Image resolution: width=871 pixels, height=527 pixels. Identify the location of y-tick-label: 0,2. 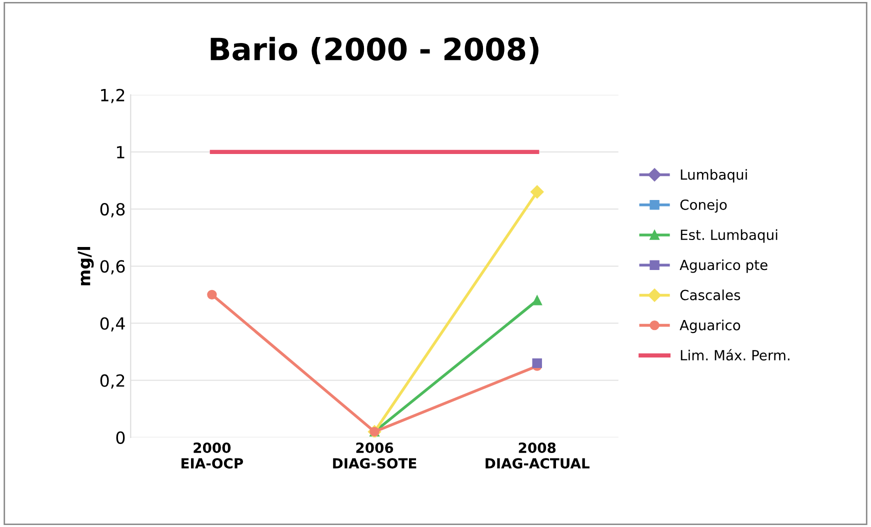
(112, 381).